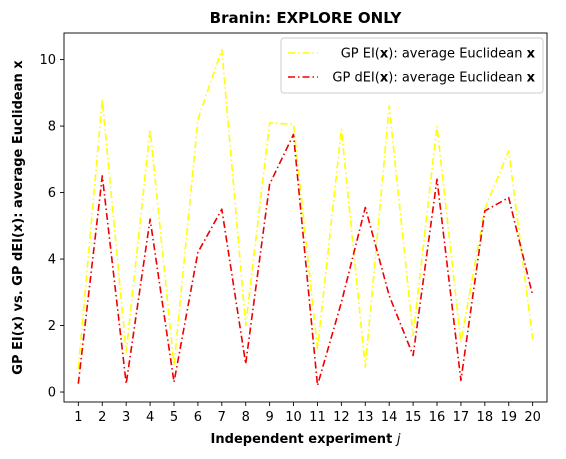  What do you see at coordinates (485, 417) in the screenshot?
I see `x-tick-label: 18` at bounding box center [485, 417].